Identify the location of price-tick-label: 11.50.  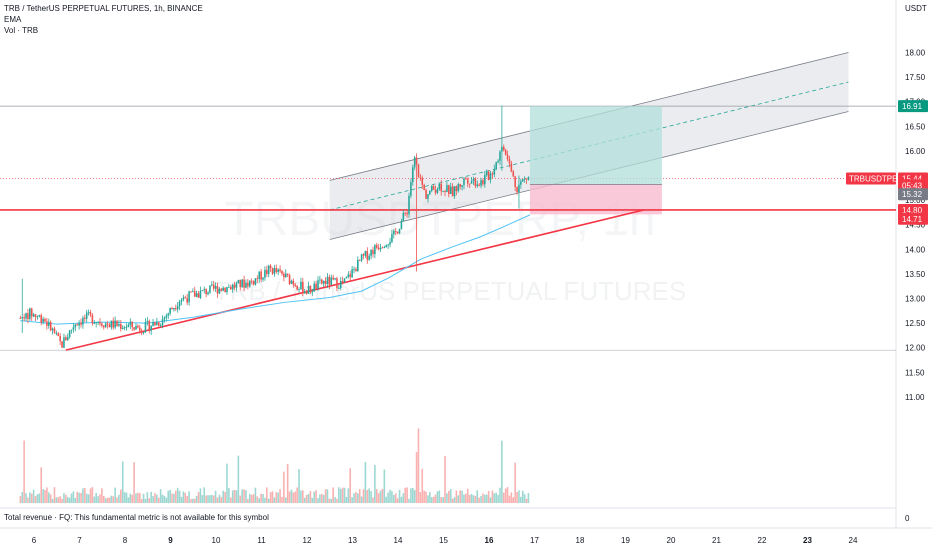
(915, 372).